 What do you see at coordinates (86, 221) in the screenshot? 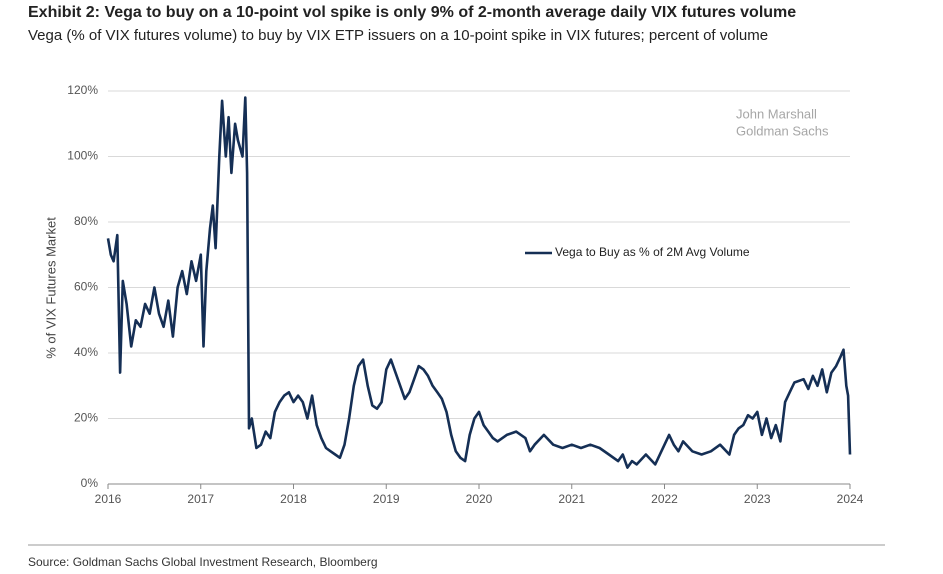
I see `y-tick-label: 80%` at bounding box center [86, 221].